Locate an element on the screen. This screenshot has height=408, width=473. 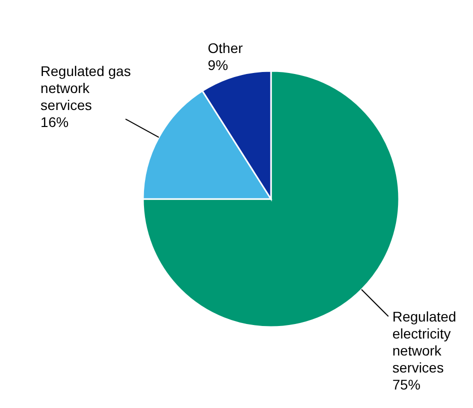
data-label: 9% is located at coordinates (218, 65).